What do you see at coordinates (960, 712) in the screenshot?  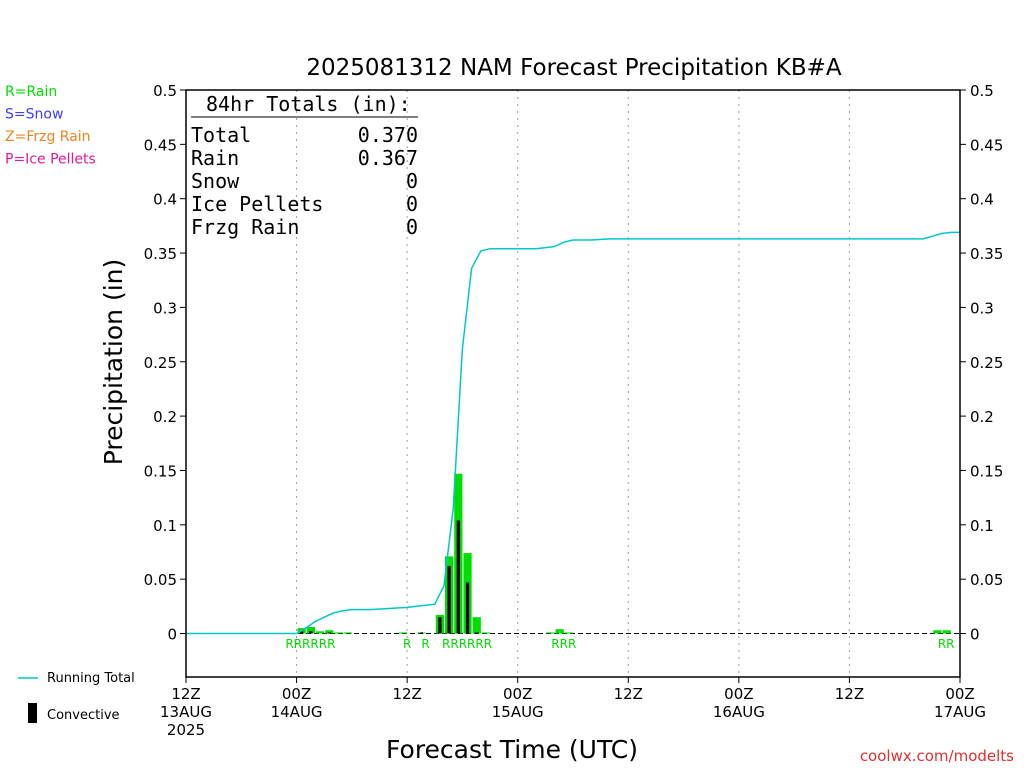 I see `x-tick-label: 17AUG` at bounding box center [960, 712].